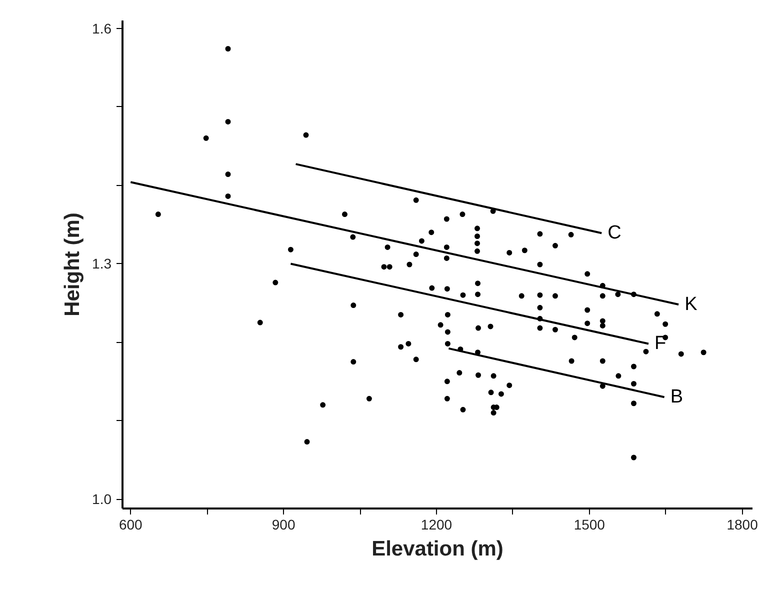  What do you see at coordinates (102, 264) in the screenshot?
I see `y-tick-label: 1.3` at bounding box center [102, 264].